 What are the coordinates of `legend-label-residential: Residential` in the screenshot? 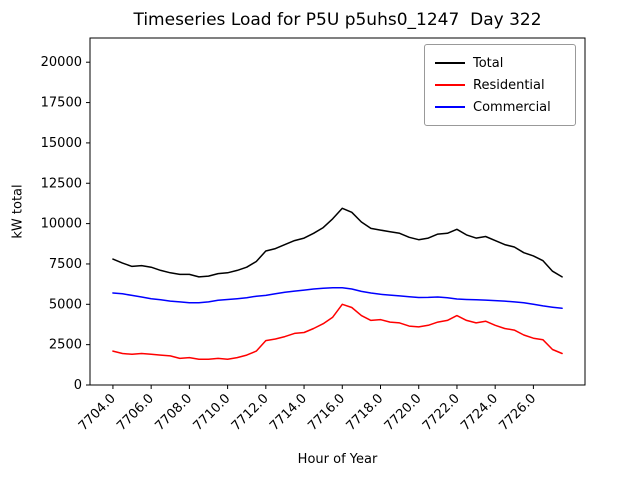 It's located at (509, 85).